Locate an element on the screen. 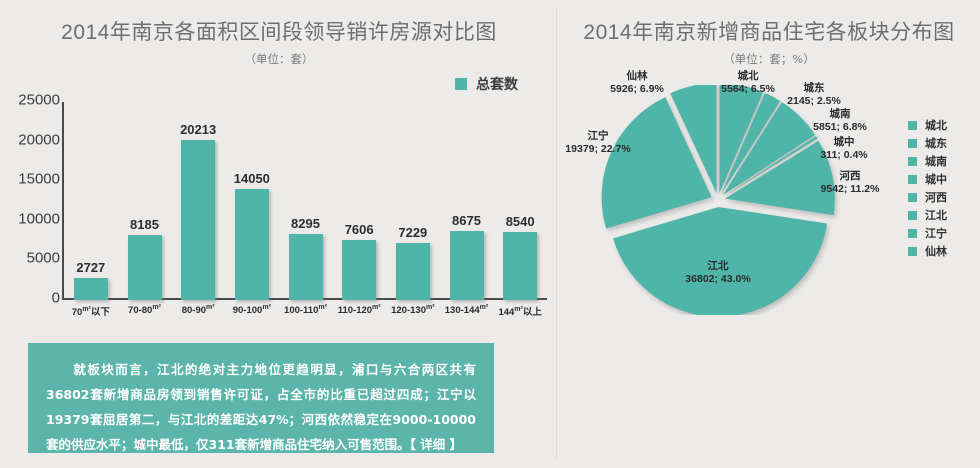 This screenshot has height=468, width=980. bar-value-label: 8295 is located at coordinates (305, 224).